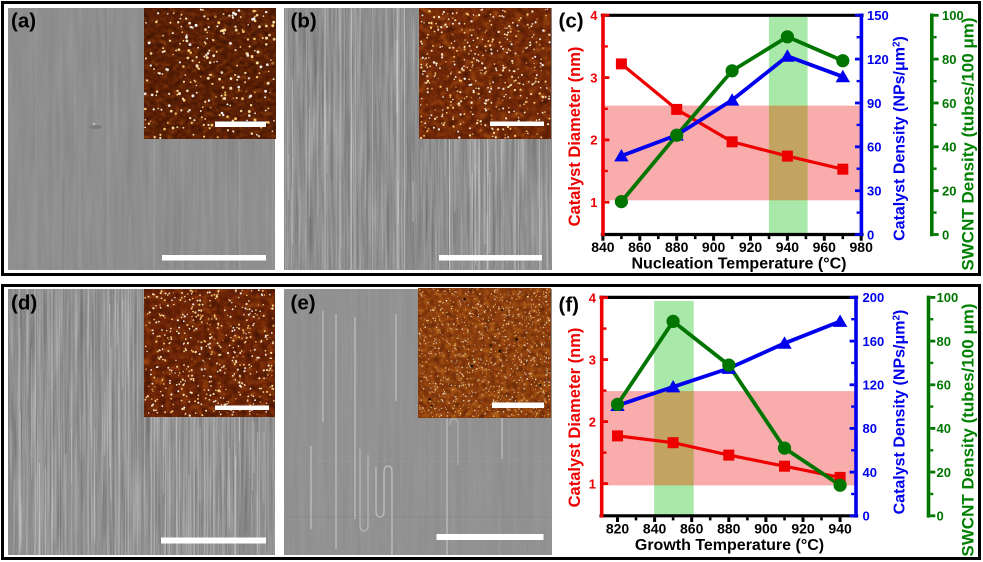  I want to click on svg-text: 960, so click(825, 247).